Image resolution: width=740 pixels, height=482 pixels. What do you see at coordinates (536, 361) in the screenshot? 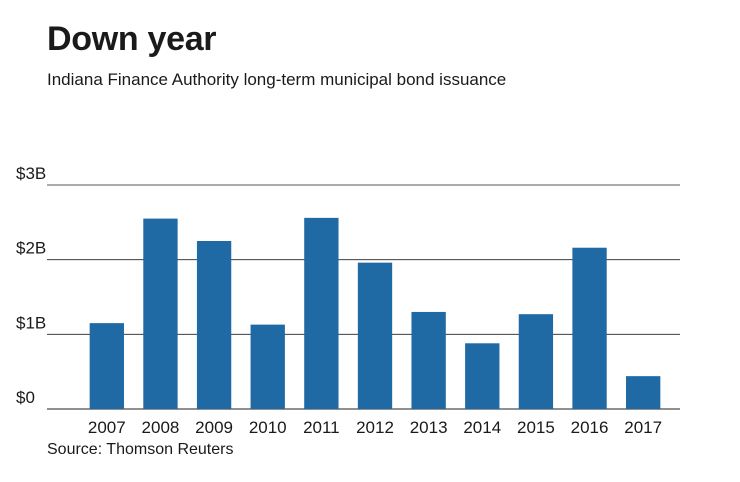
I see `bar-2015` at bounding box center [536, 361].